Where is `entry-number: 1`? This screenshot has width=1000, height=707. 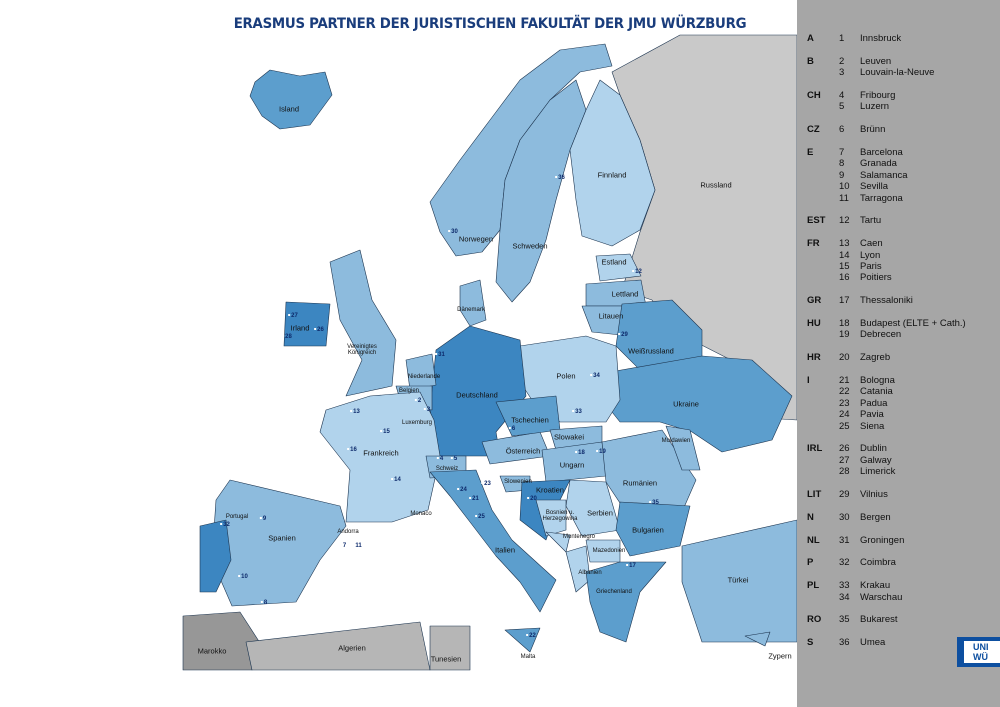
entry-number: 1 is located at coordinates (842, 38).